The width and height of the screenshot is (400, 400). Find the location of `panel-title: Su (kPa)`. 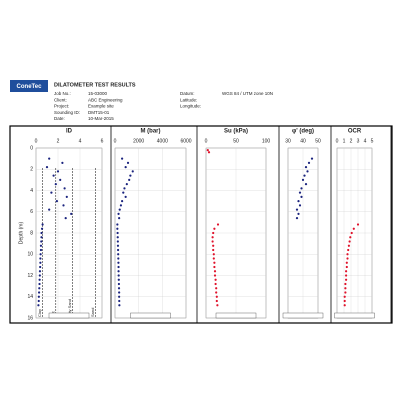

panel-title: Su (kPa) is located at coordinates (236, 132).